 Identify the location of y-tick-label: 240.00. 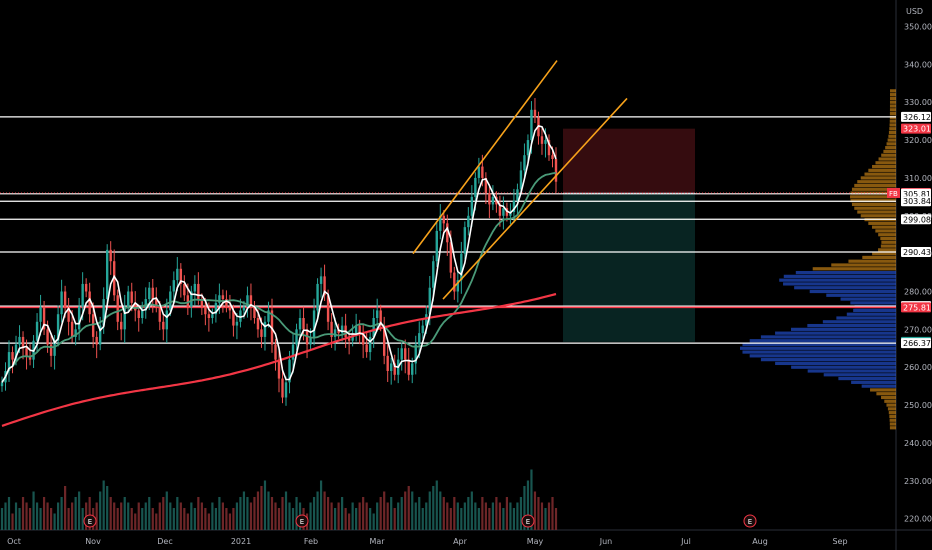
(918, 443).